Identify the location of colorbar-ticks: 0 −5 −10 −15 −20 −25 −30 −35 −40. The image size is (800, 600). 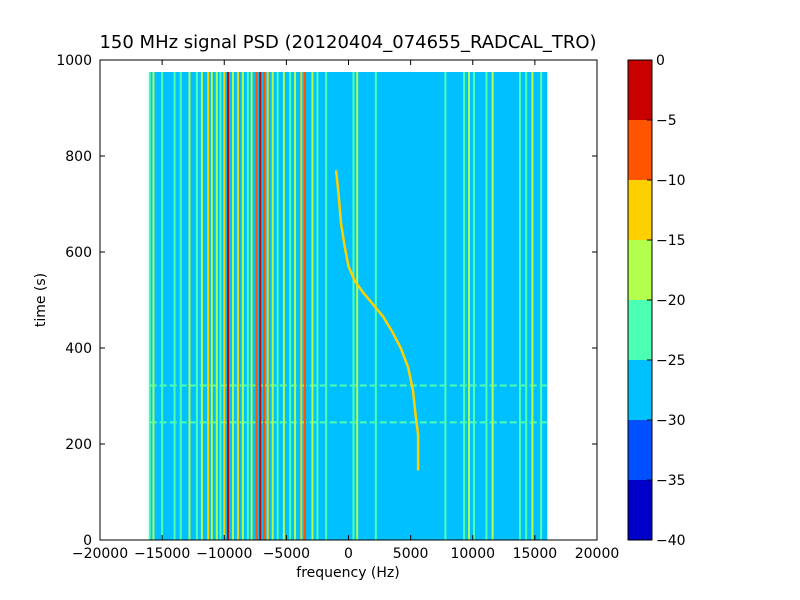
(666, 301).